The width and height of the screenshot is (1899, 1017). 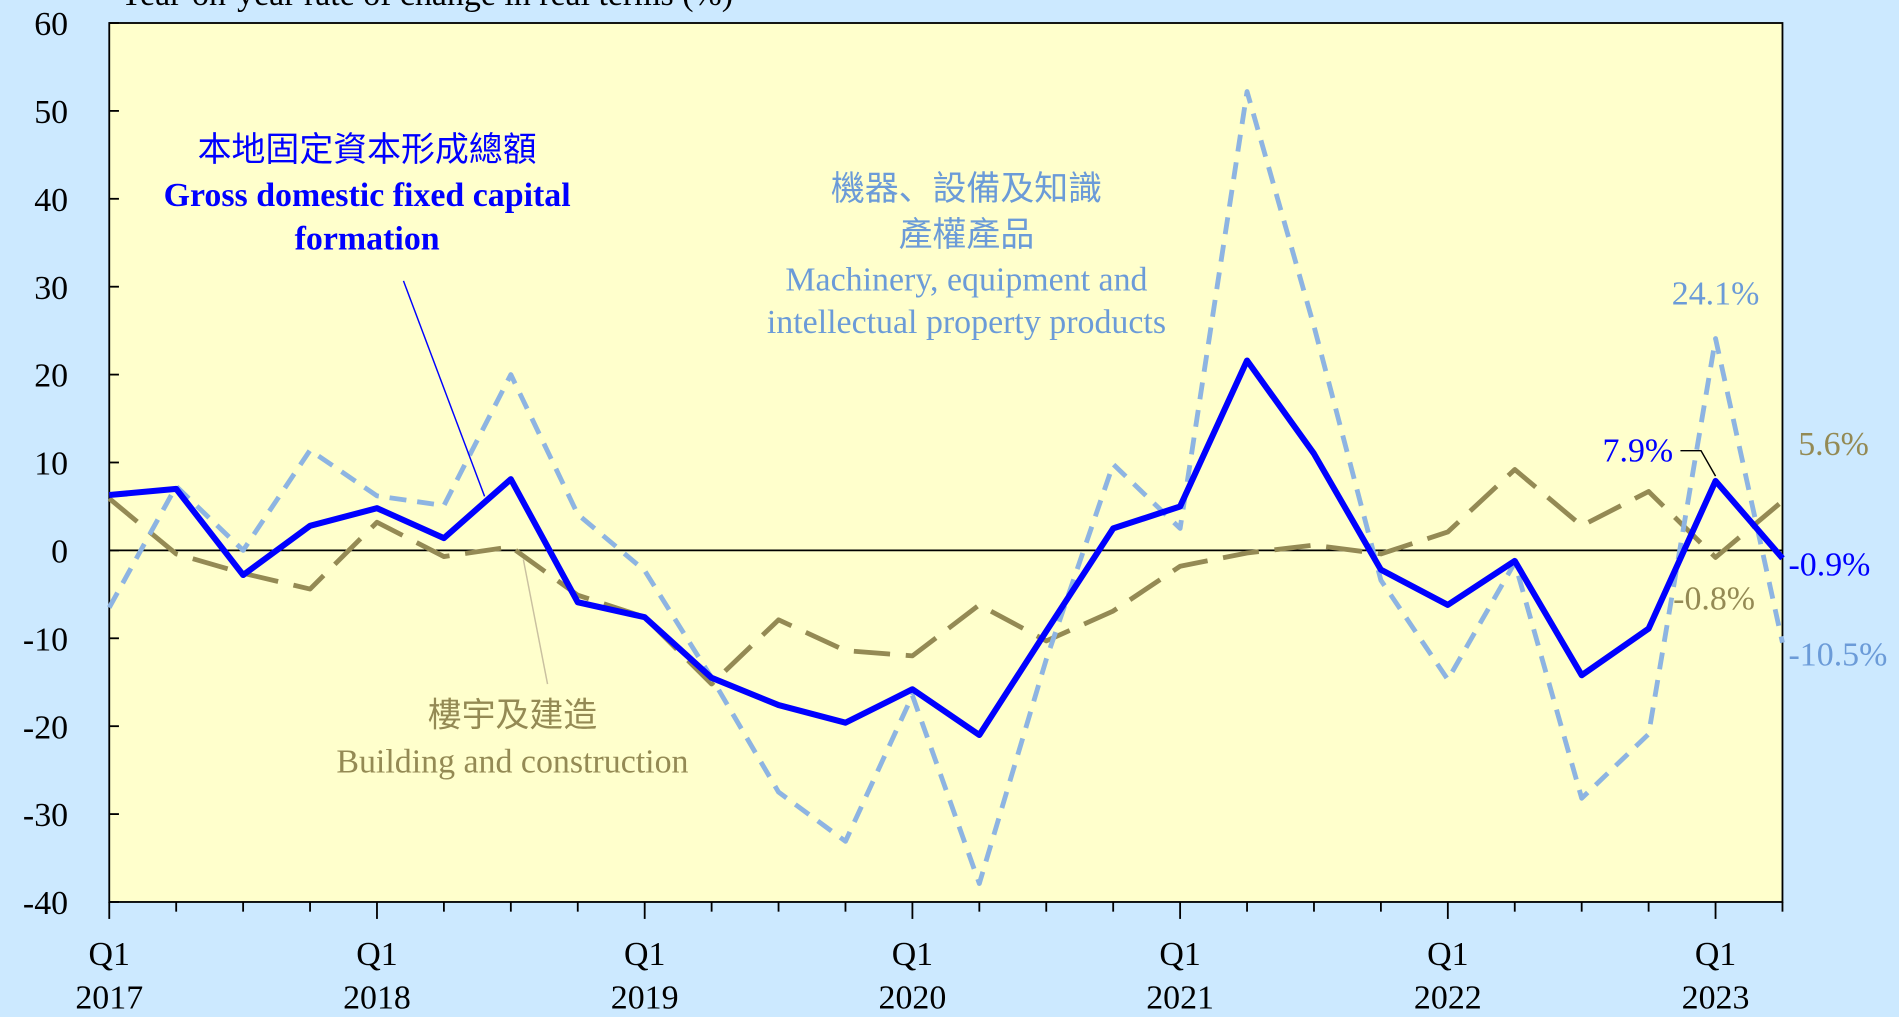 I want to click on value-label: -0.8%, so click(x=1714, y=598).